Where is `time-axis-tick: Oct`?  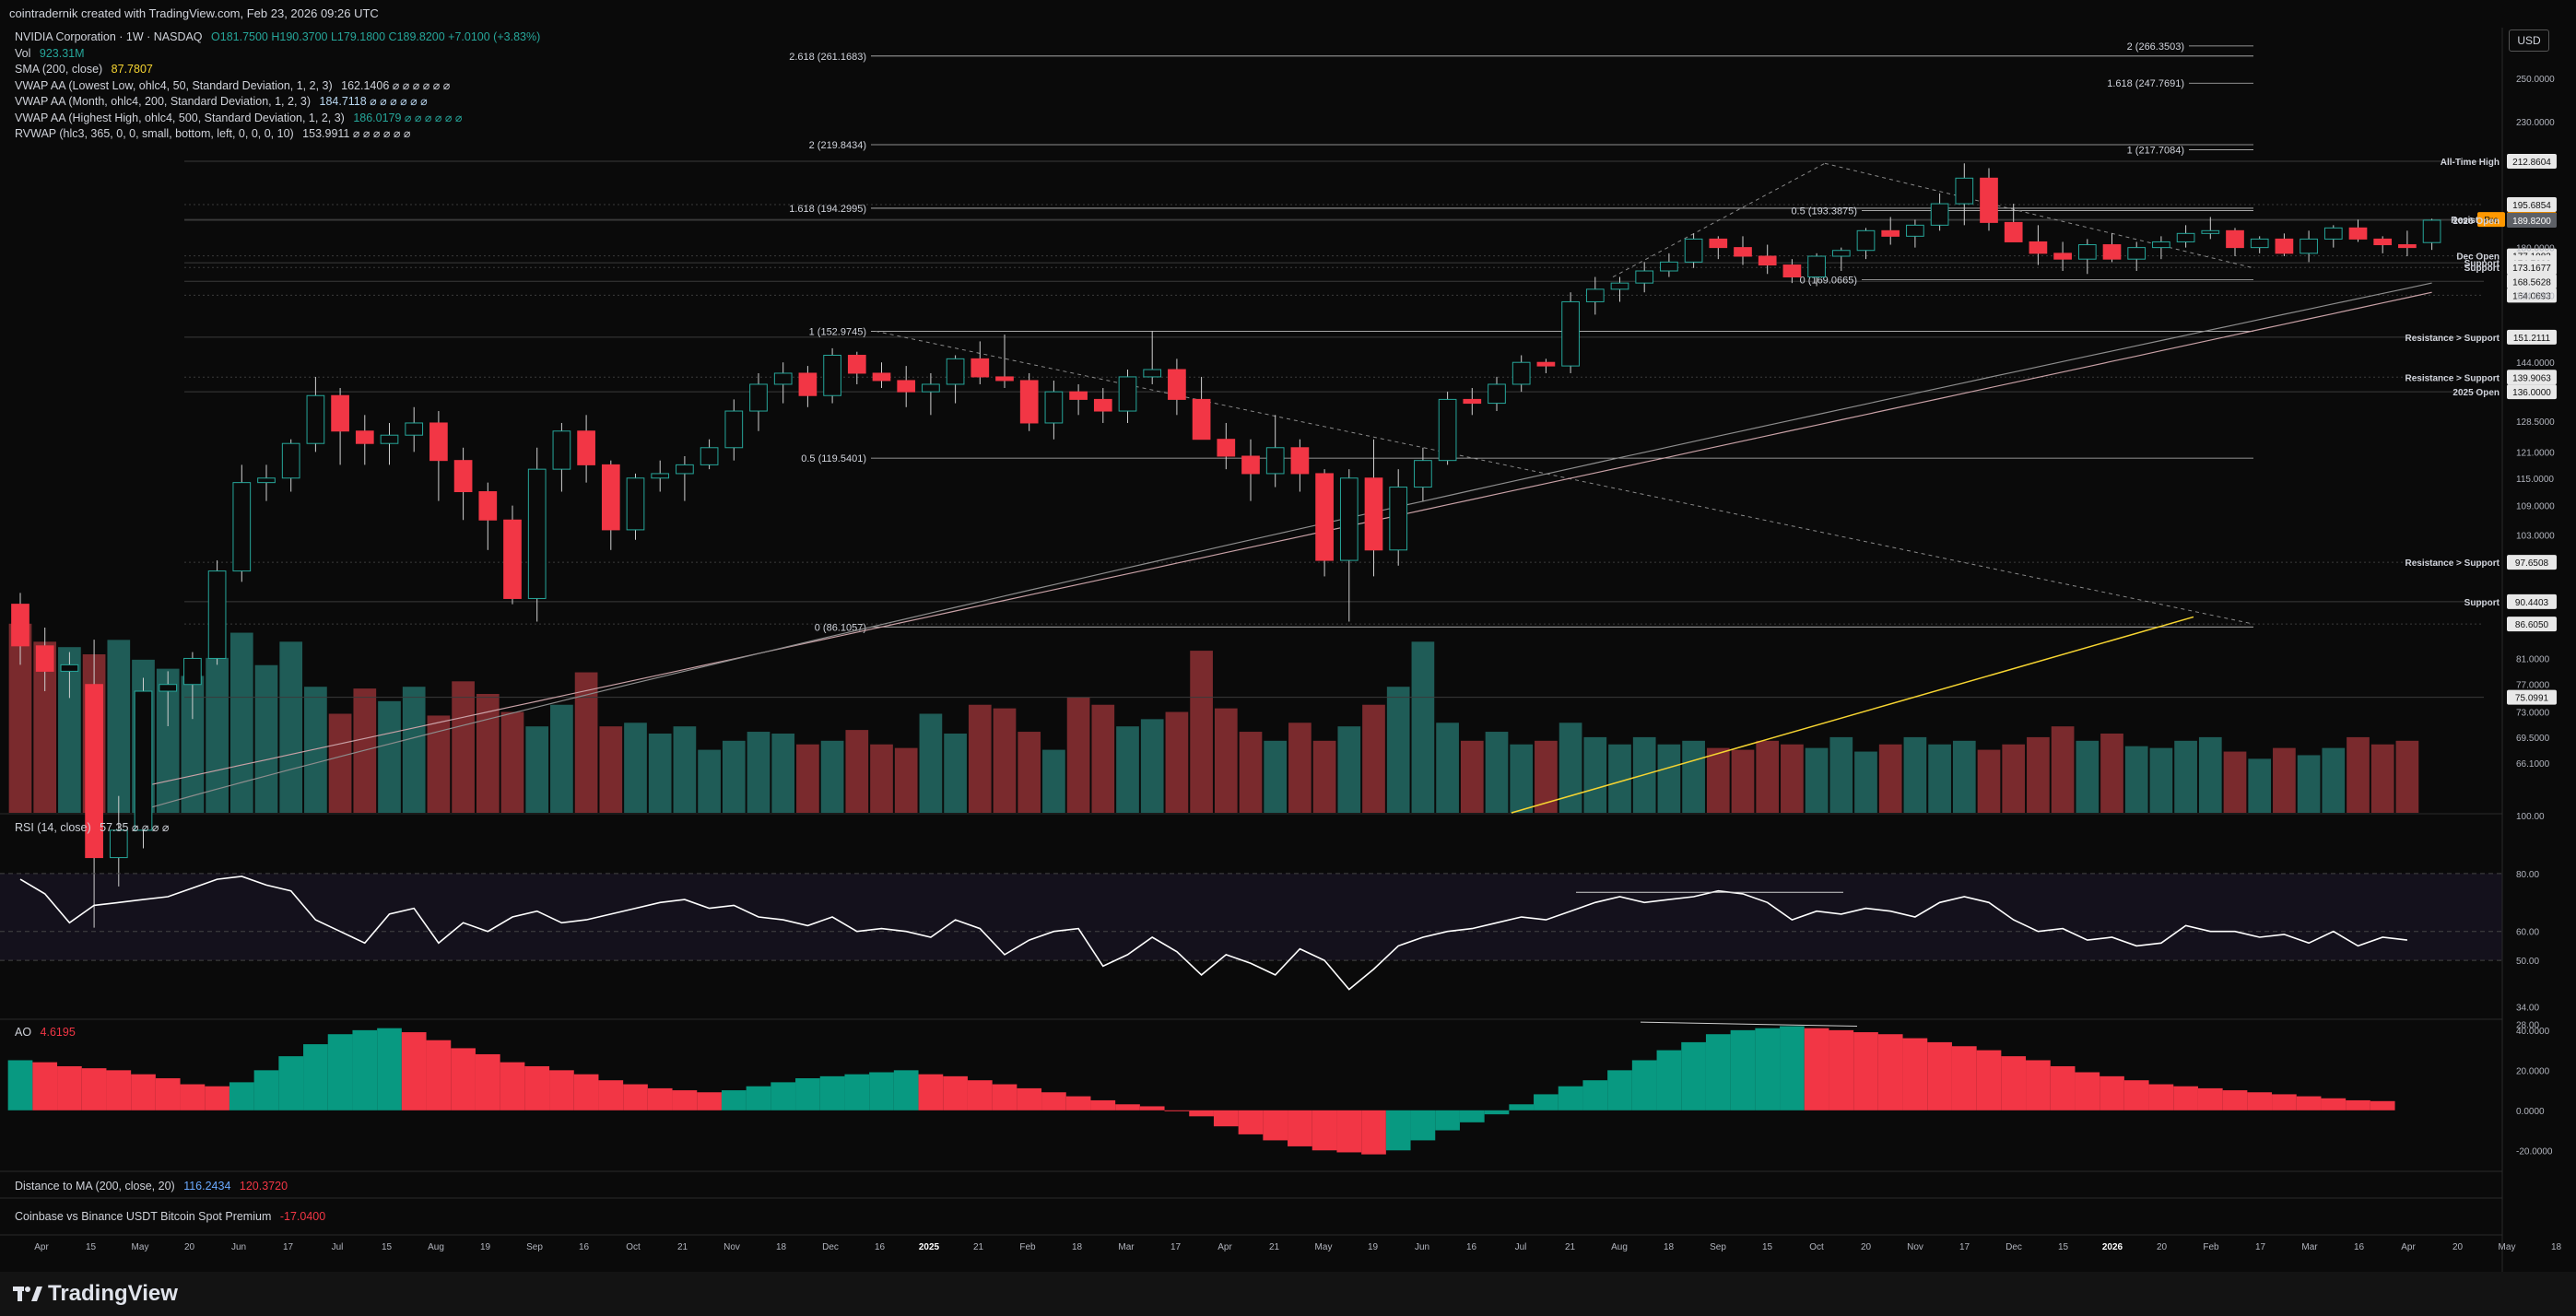
time-axis-tick: Oct is located at coordinates (633, 1247).